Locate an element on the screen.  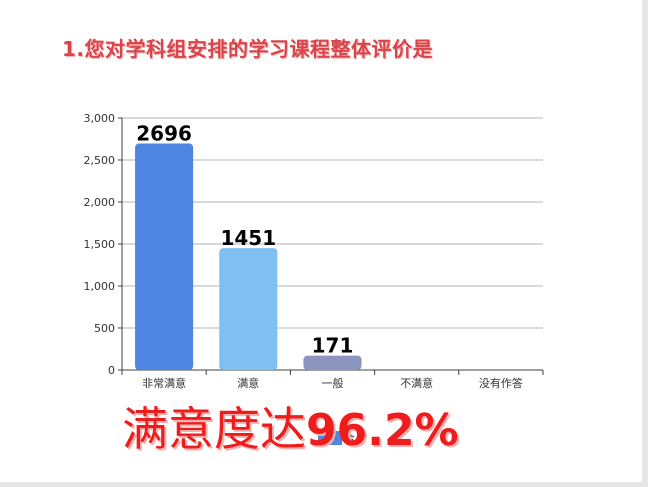
headline-prefix: 满意度达 is located at coordinates (214, 429).